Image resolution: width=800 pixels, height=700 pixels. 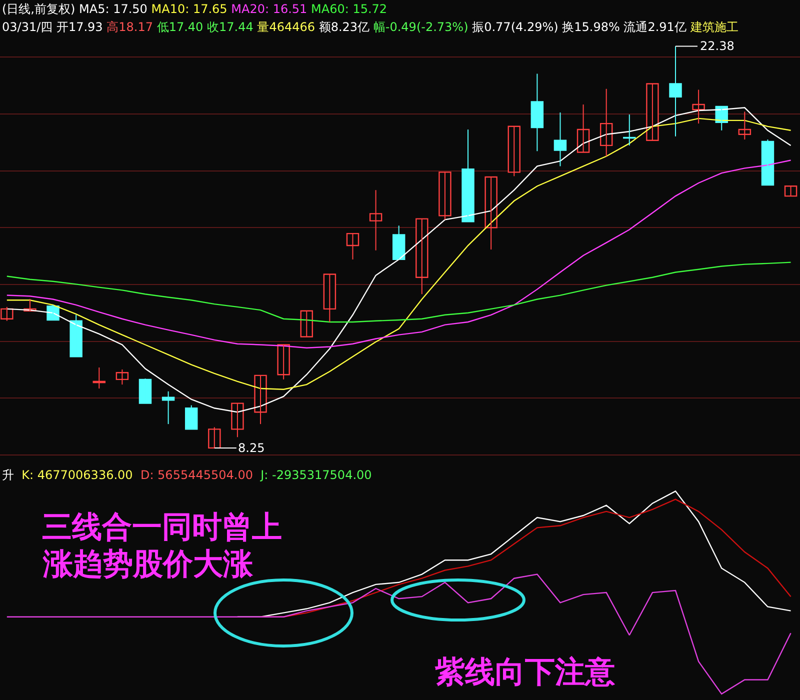 I want to click on text: MA5: 17.50, so click(x=113, y=9).